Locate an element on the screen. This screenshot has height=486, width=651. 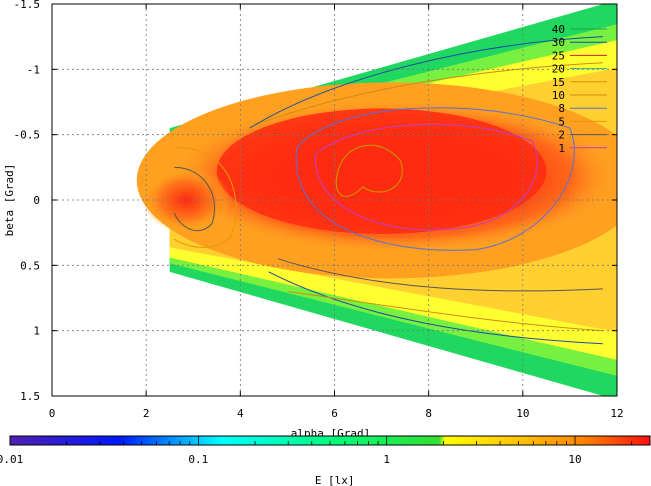
y-tick-label: 1.5 is located at coordinates (30, 396).